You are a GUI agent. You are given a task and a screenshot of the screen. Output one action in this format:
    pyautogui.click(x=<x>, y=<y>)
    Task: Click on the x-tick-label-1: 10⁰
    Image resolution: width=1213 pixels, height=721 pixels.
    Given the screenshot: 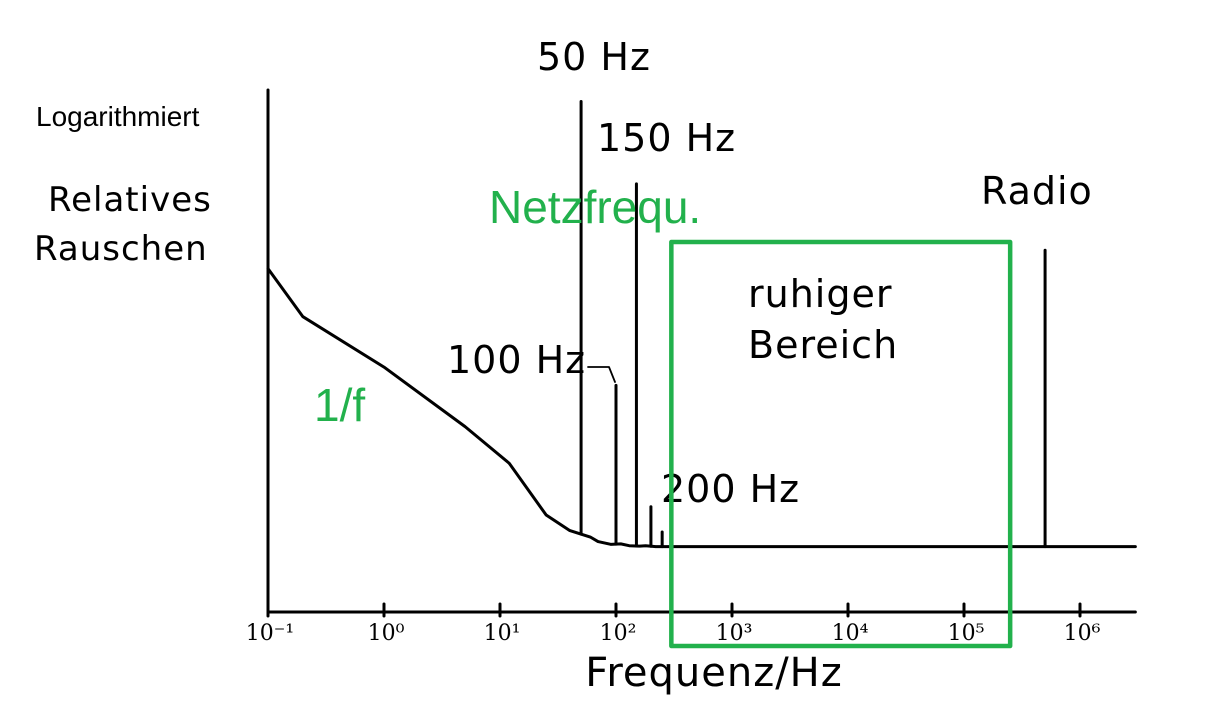 What is the action you would take?
    pyautogui.click(x=386, y=633)
    